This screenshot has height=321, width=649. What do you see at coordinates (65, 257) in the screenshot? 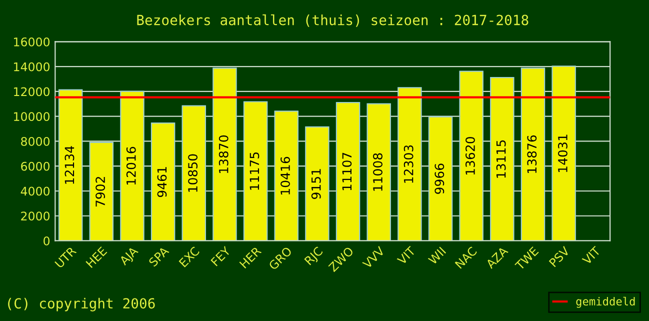
I see `x-tick-label: UTR` at bounding box center [65, 257].